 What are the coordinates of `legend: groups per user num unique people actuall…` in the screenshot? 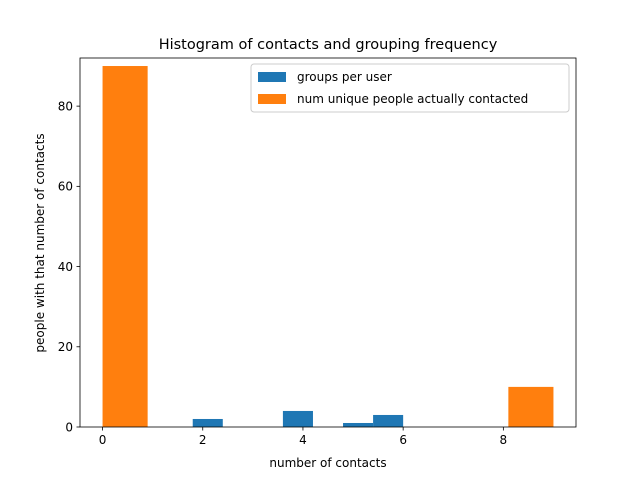 It's located at (410, 88).